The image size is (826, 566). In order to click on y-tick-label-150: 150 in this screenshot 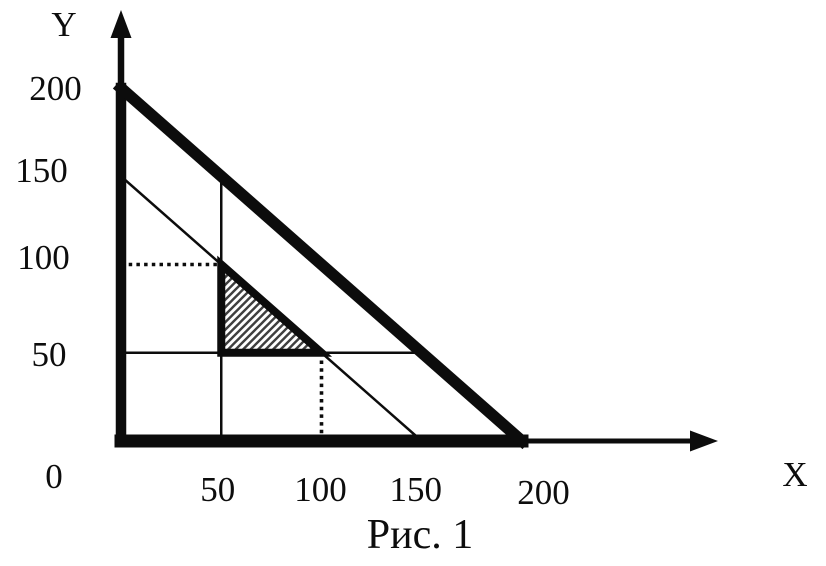, I will do `click(41, 170)`.